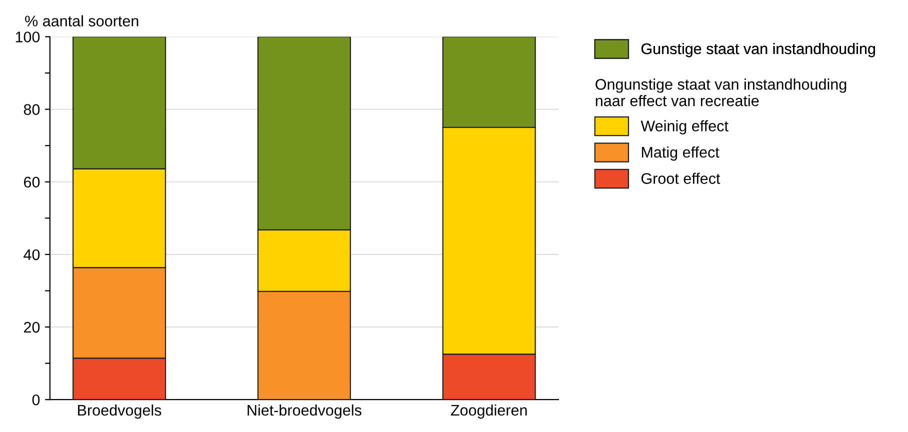 Image resolution: width=908 pixels, height=432 pixels. Describe the element at coordinates (758, 50) in the screenshot. I see `legend-label: Gunstige staat van instandhouding` at that location.